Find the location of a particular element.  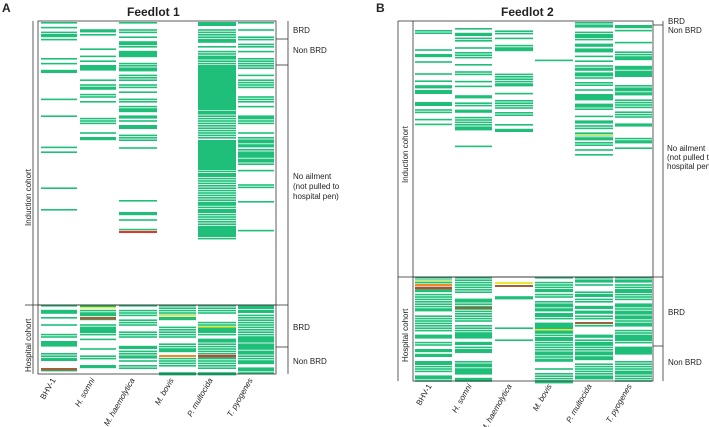

panel-b-letter: B is located at coordinates (380, 8).